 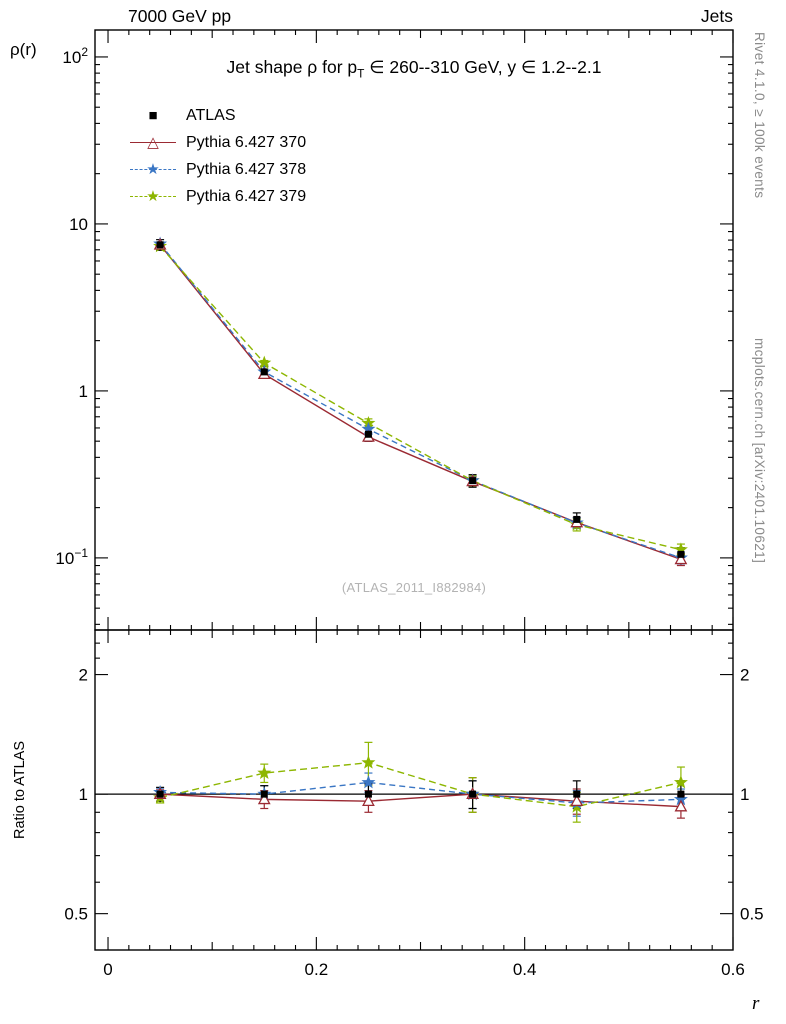 I want to click on x-axis-label: r, so click(x=756, y=1003).